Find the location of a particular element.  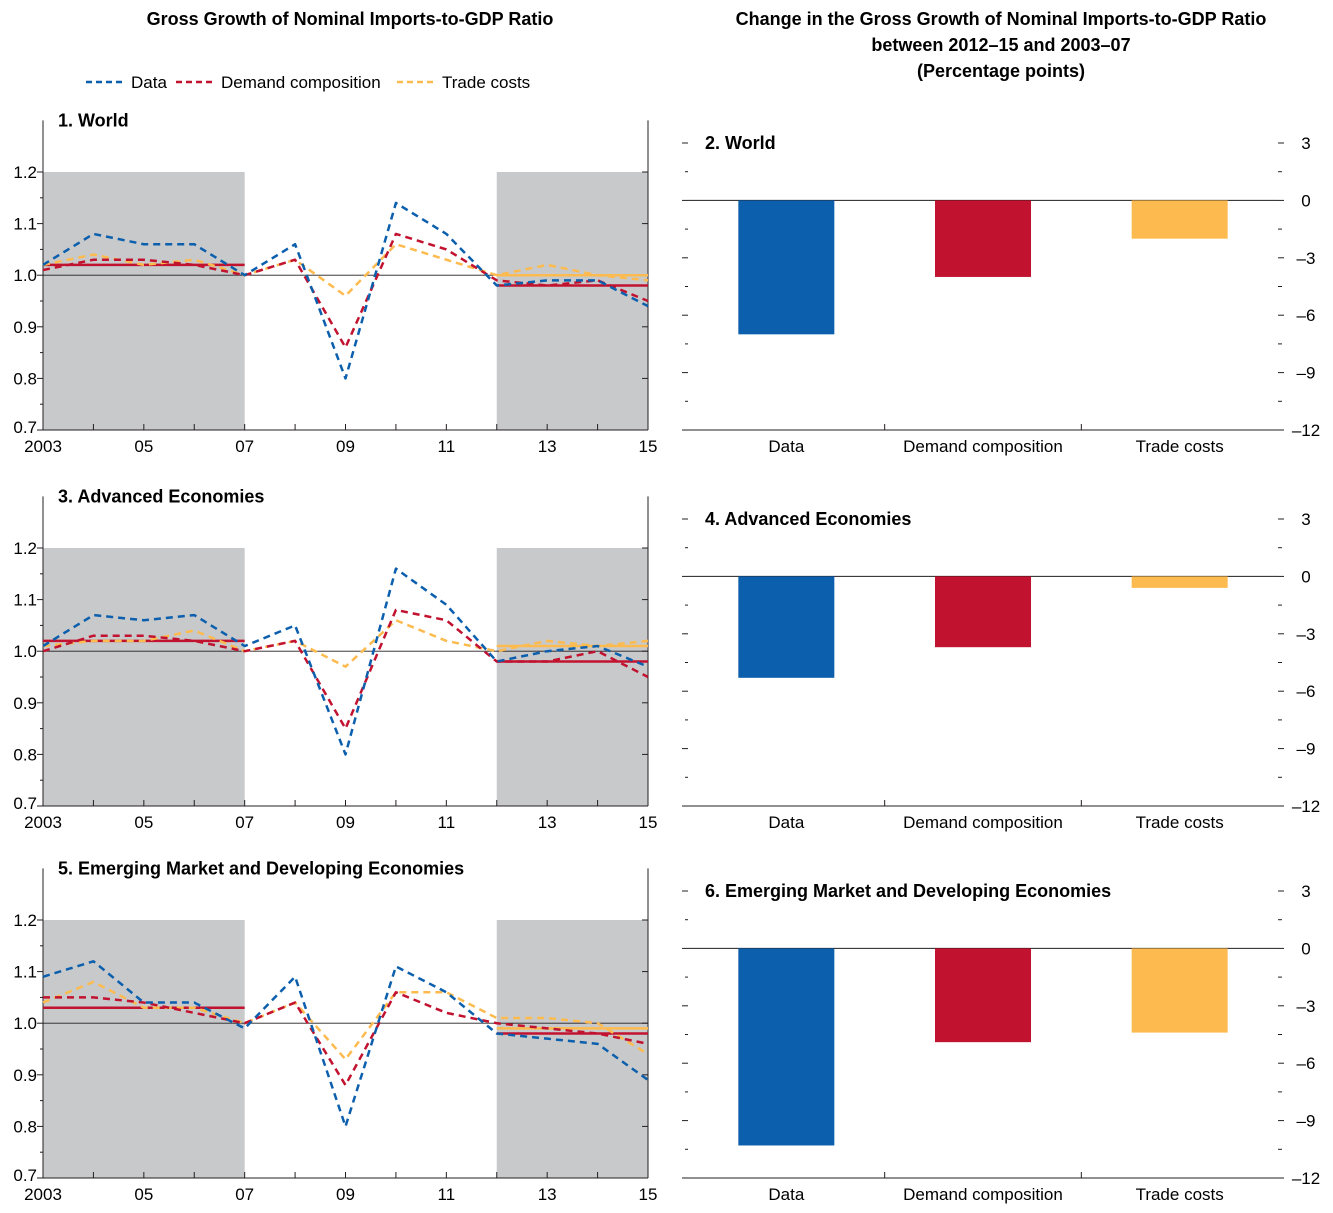

legend-label-data: Data is located at coordinates (149, 82).